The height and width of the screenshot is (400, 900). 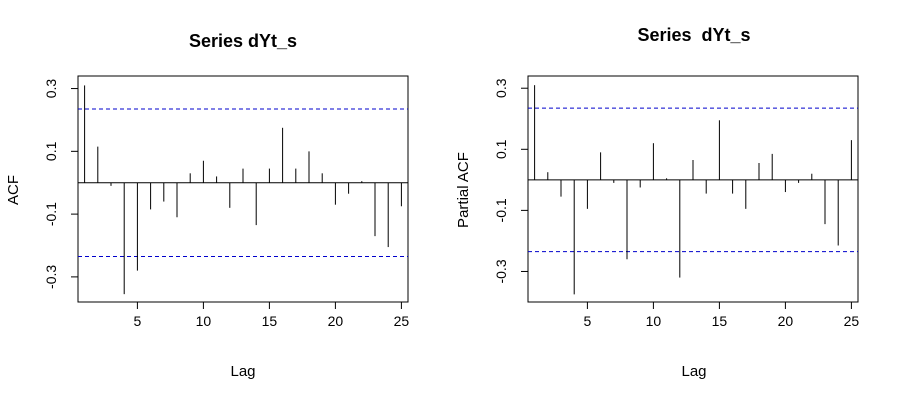 I want to click on acf-y-tick-label: 0.1, so click(x=51, y=151).